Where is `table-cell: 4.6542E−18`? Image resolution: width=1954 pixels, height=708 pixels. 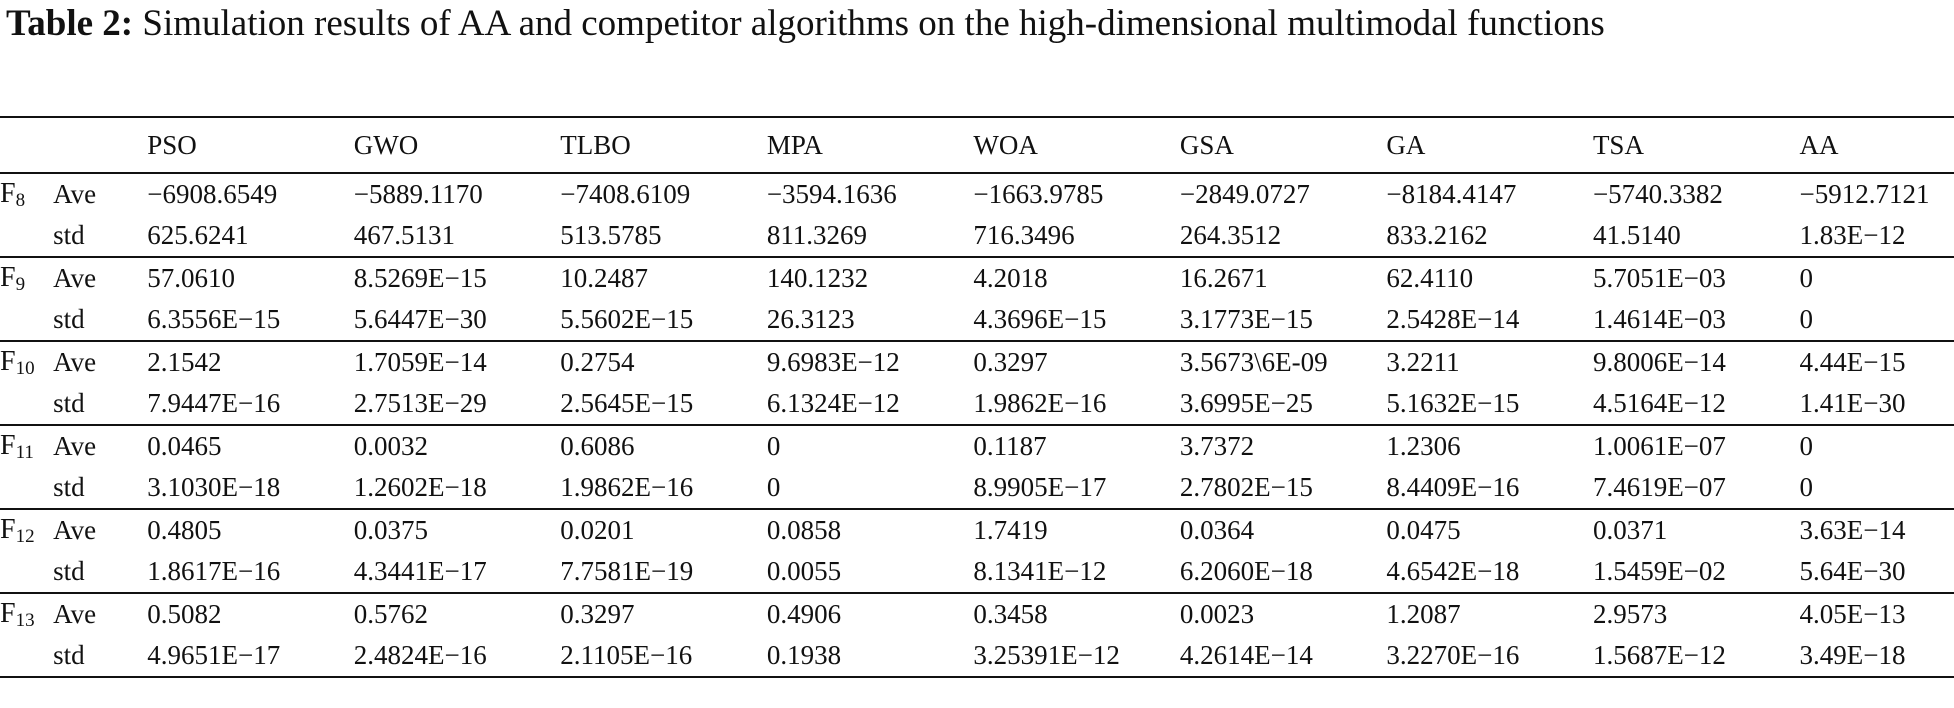 table-cell: 4.6542E−18 is located at coordinates (1453, 571).